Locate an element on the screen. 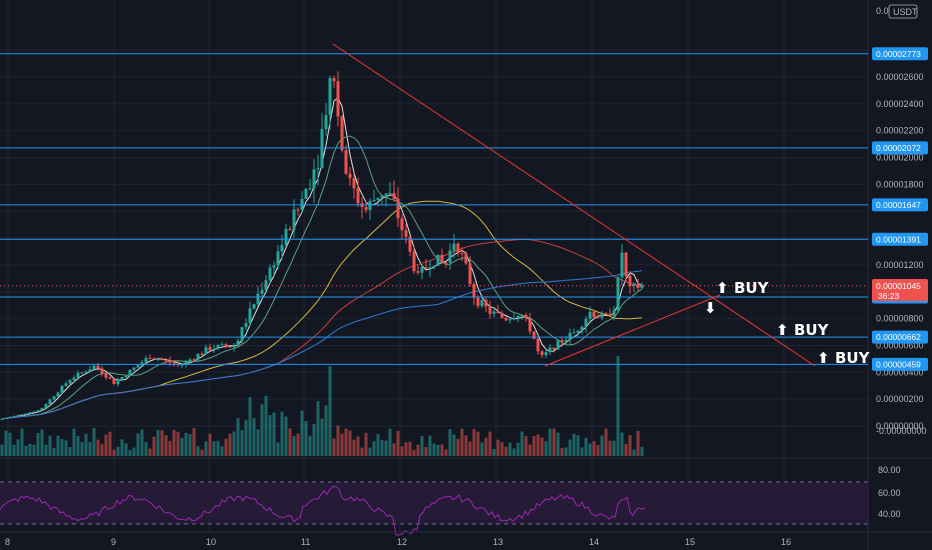 This screenshot has width=932, height=550. price-tick: 0.00000200 is located at coordinates (900, 399).